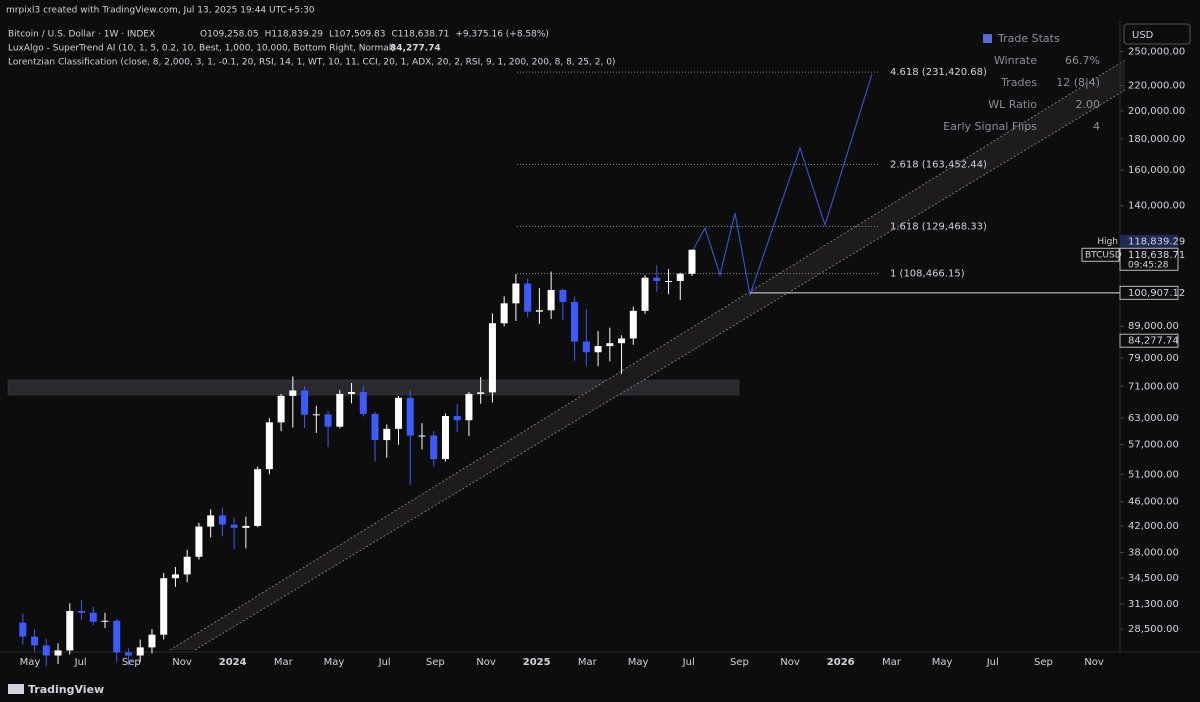  Describe the element at coordinates (294, 35) in the screenshot. I see `ohlc-value: H118,839.29` at that location.